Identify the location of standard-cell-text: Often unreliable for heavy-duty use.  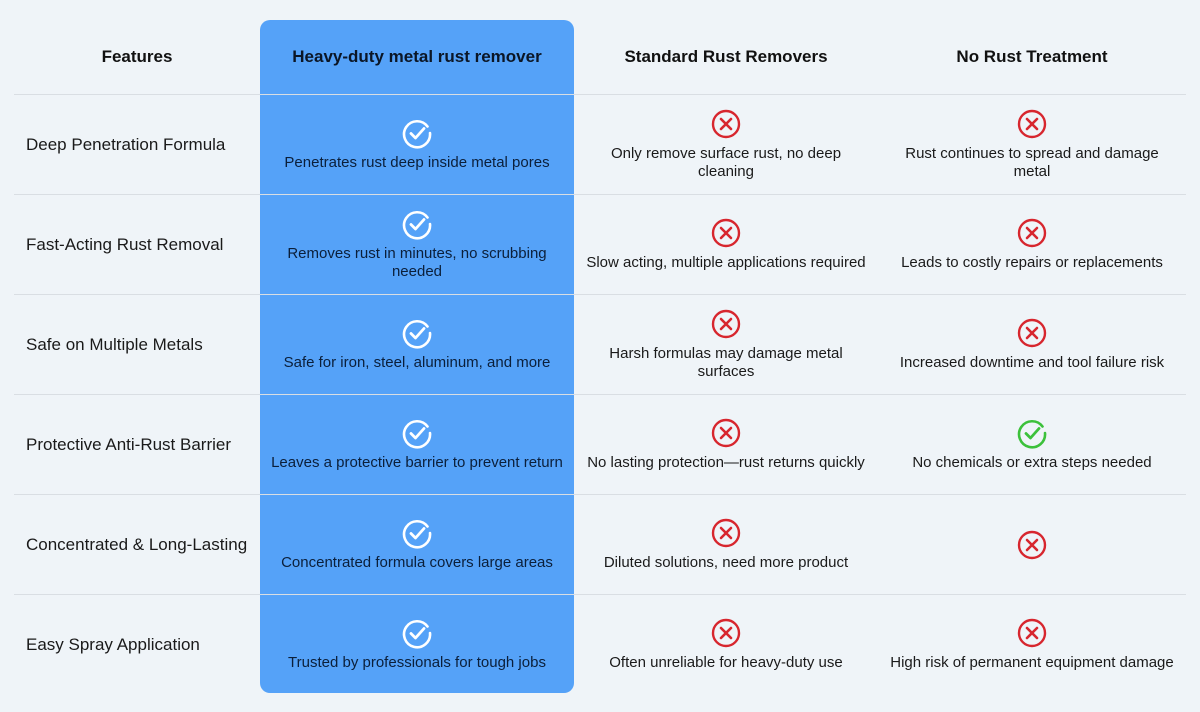
(726, 662).